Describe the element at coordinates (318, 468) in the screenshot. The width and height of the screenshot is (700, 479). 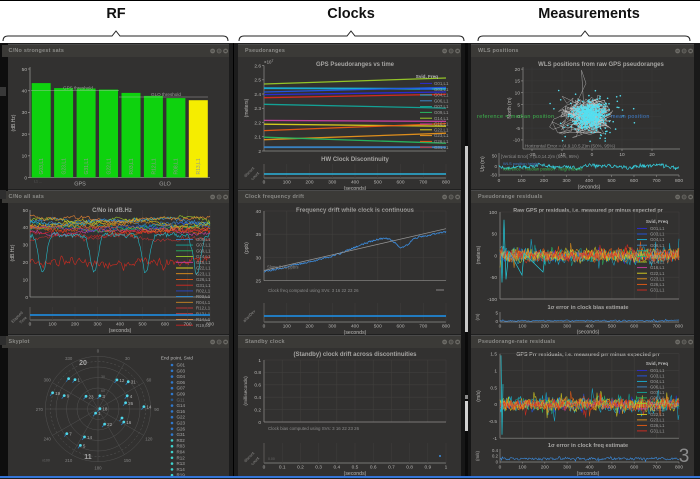
I see `svg-text: 0.3` at that location.